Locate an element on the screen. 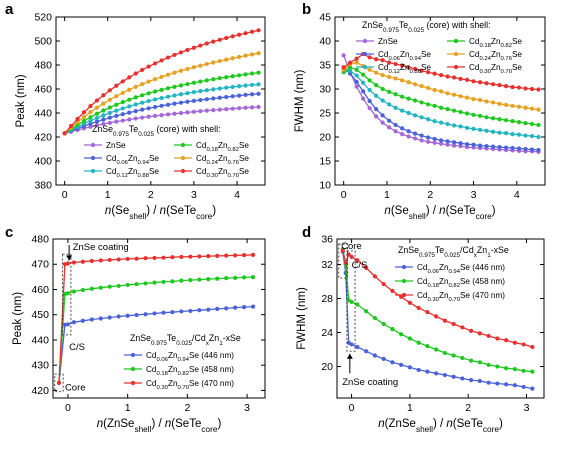 This screenshot has height=450, width=566. legend-label: Cd0.06Zn0.94Se (446 nm) is located at coordinates (190, 357).